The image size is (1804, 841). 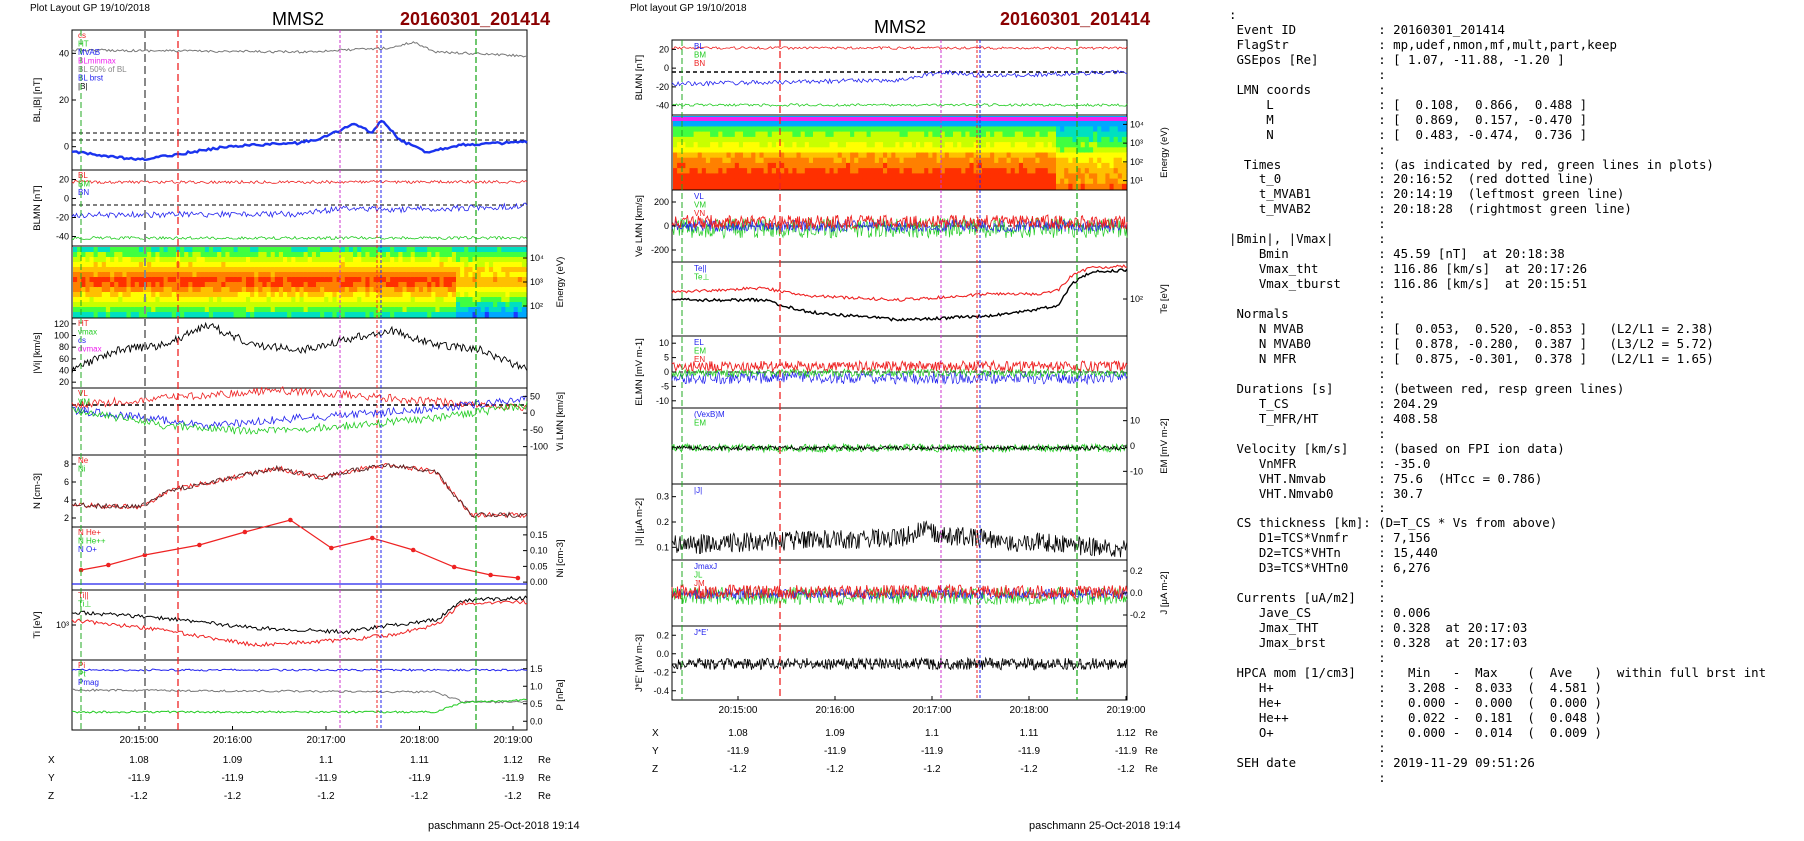 I want to click on right-pos-row-label: Z, so click(x=655, y=769).